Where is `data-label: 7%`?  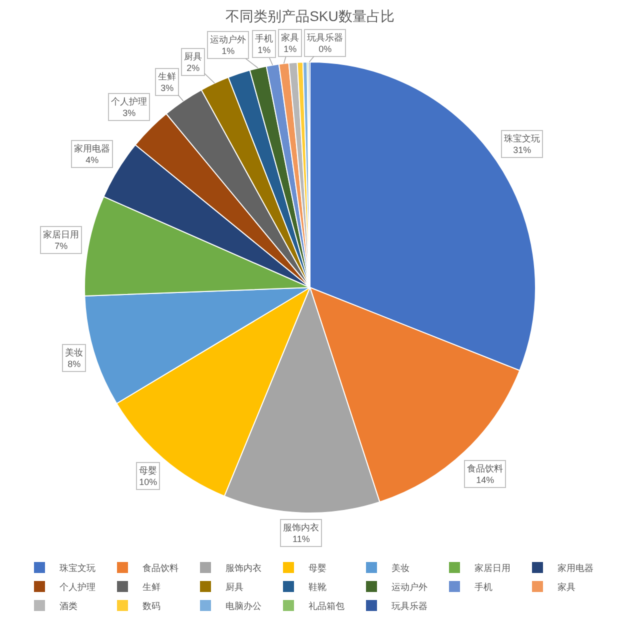 data-label: 7% is located at coordinates (61, 246).